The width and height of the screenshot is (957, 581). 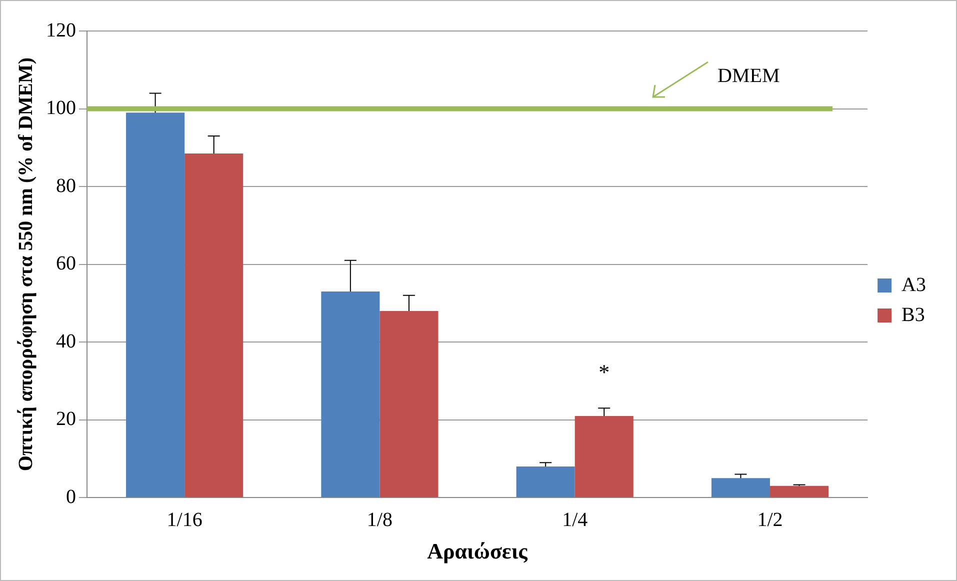 I want to click on y-tick-label: 40, so click(x=66, y=341).